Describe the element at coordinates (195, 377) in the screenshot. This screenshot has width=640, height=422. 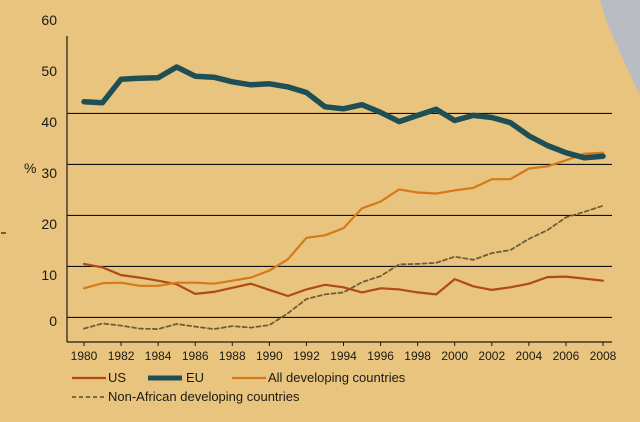
I see `legend-label: EU` at that location.